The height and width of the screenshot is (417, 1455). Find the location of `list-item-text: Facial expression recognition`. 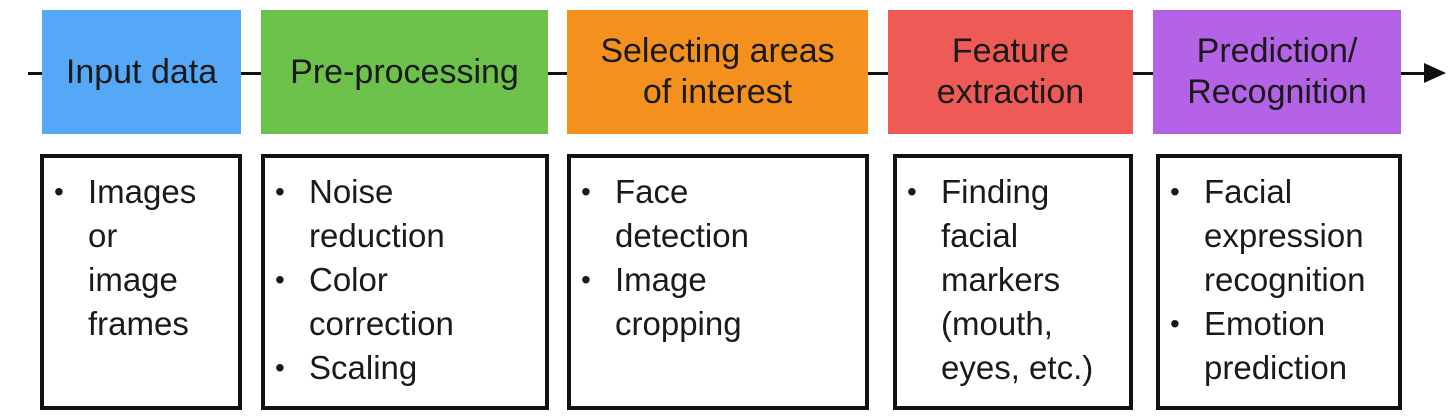

list-item-text: Facial expression recognition is located at coordinates (1285, 235).